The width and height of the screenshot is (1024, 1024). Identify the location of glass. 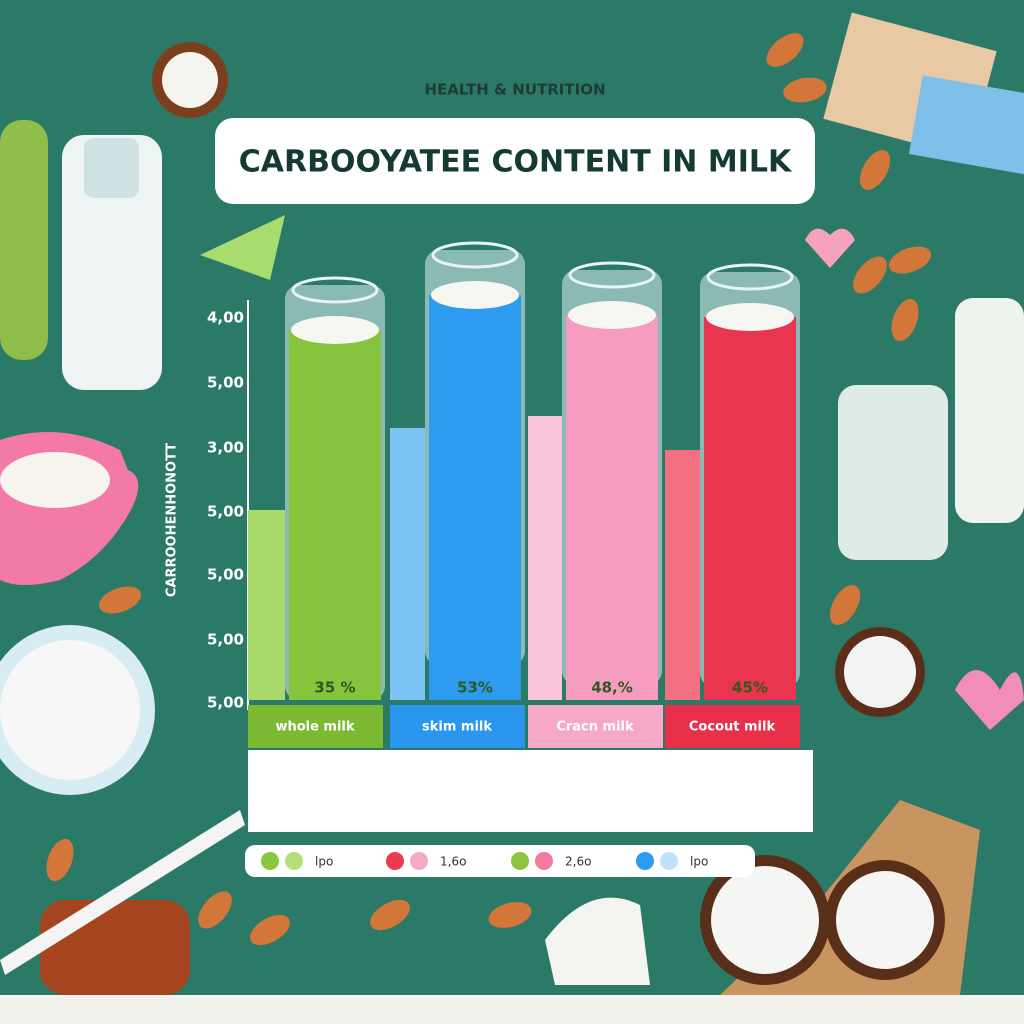
(893, 472).